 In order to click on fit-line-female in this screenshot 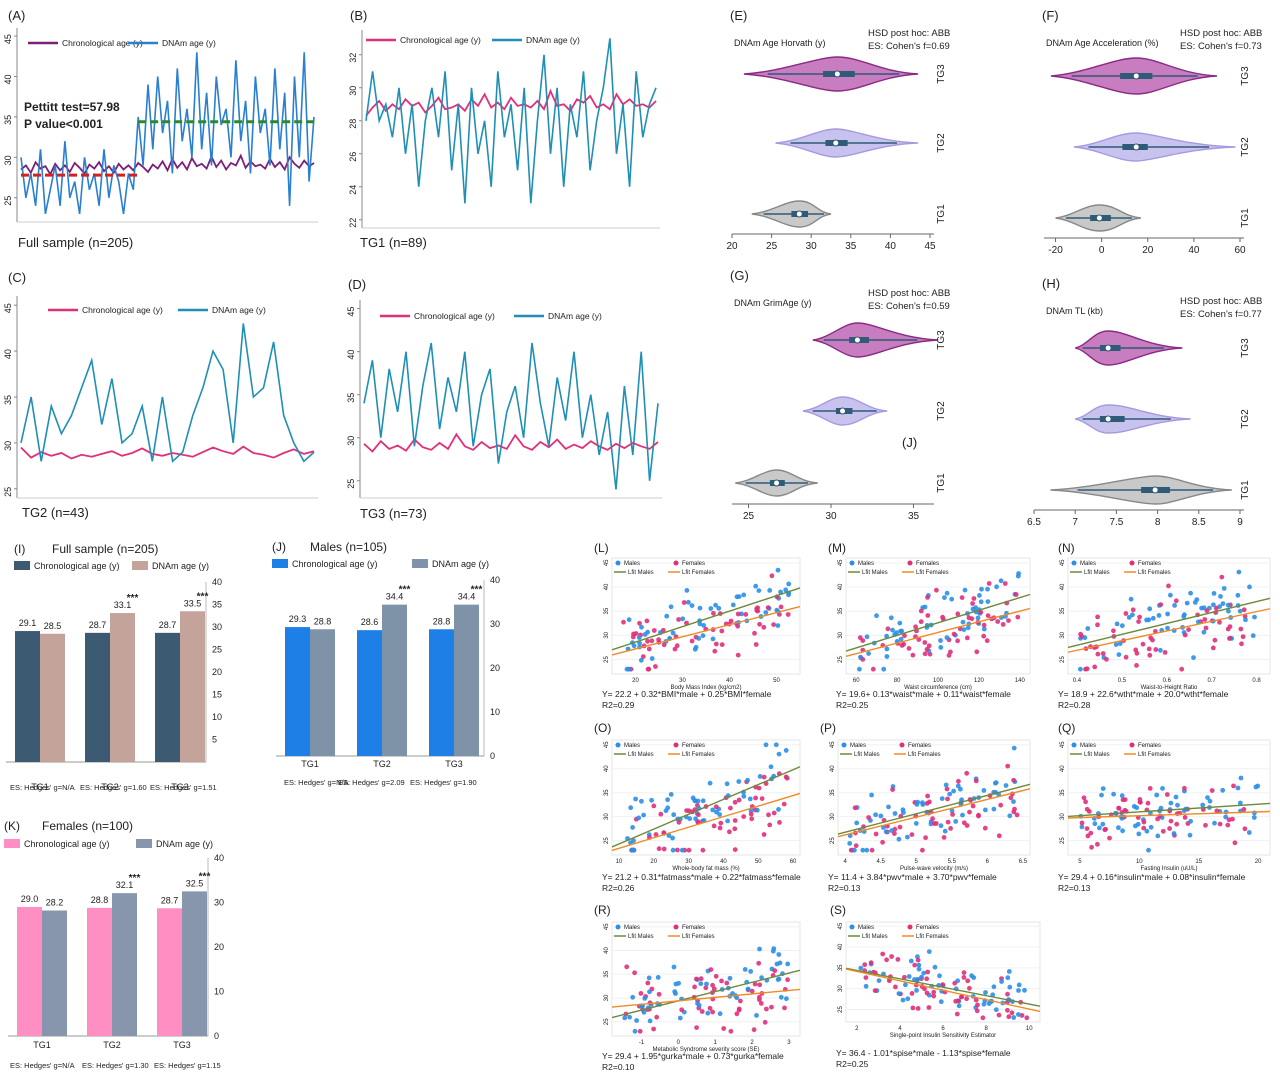, I will do `click(943, 990)`.